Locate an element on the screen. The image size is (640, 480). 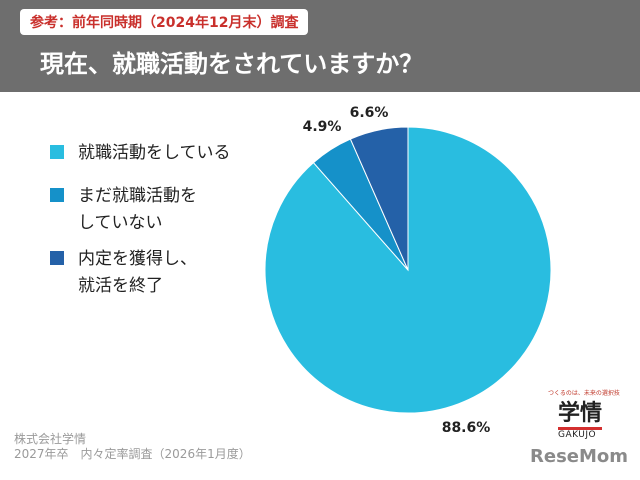
logo-sub: GAKUJO is located at coordinates (577, 435).